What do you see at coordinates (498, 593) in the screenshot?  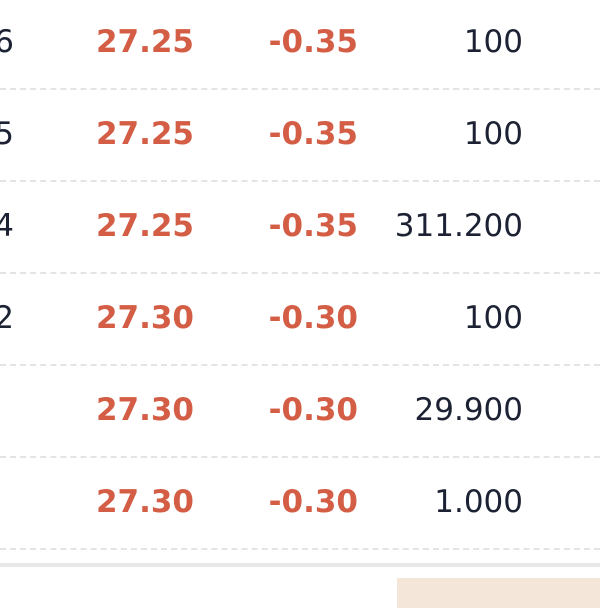 I see `highlight-summary-cell` at bounding box center [498, 593].